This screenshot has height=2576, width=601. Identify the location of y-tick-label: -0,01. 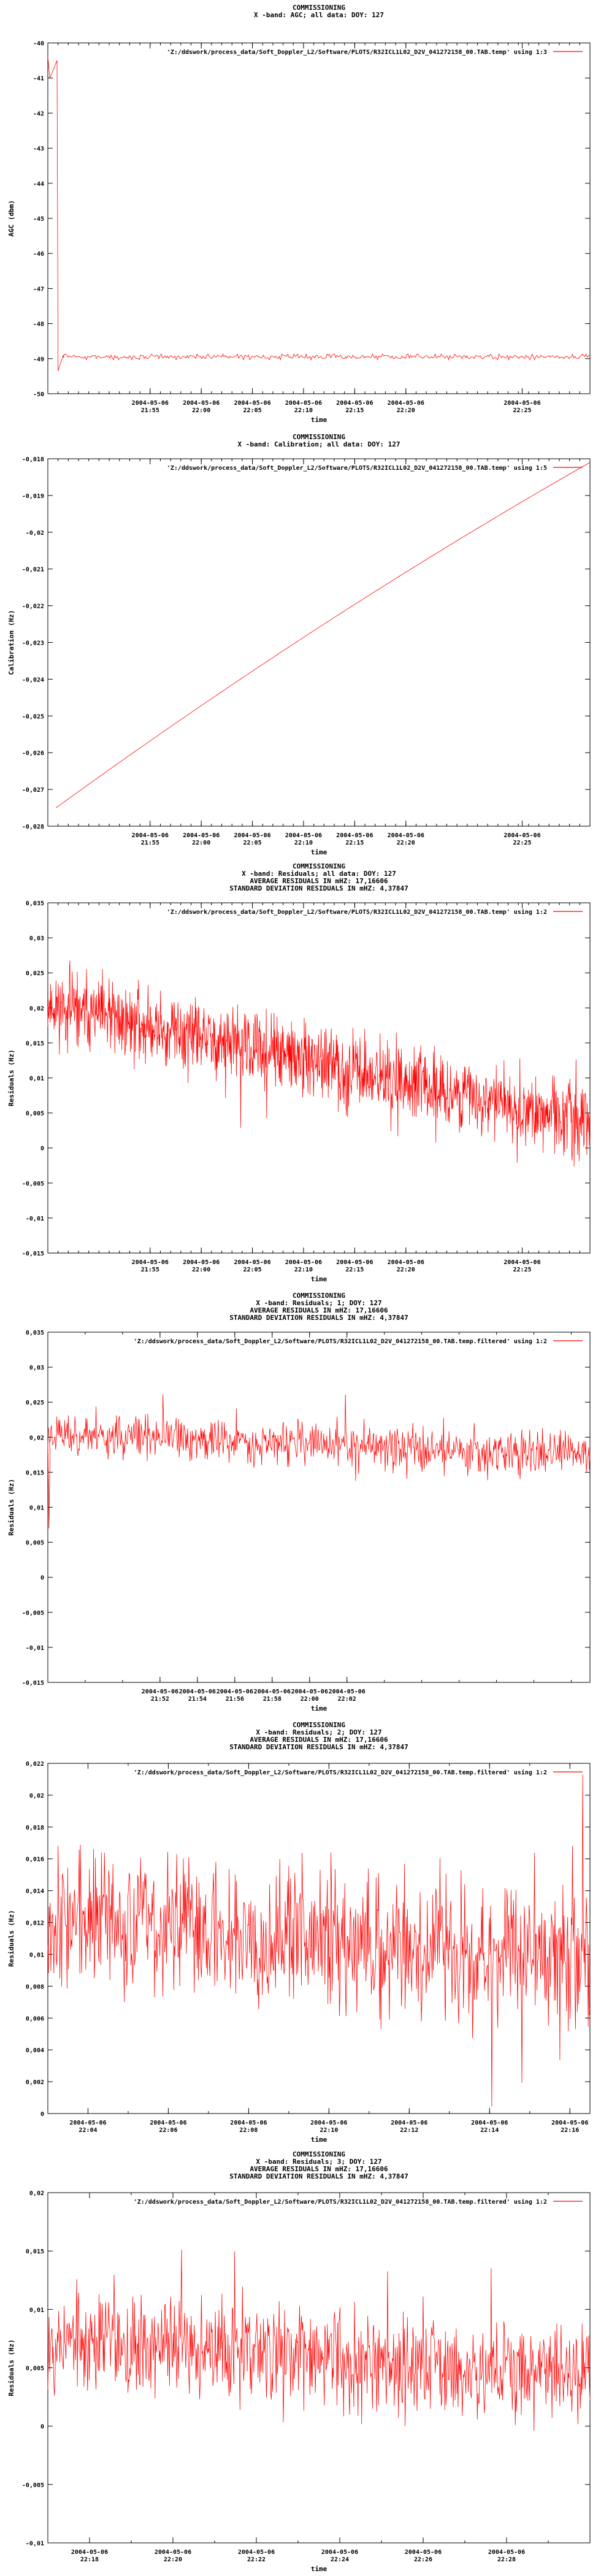
(35, 2543).